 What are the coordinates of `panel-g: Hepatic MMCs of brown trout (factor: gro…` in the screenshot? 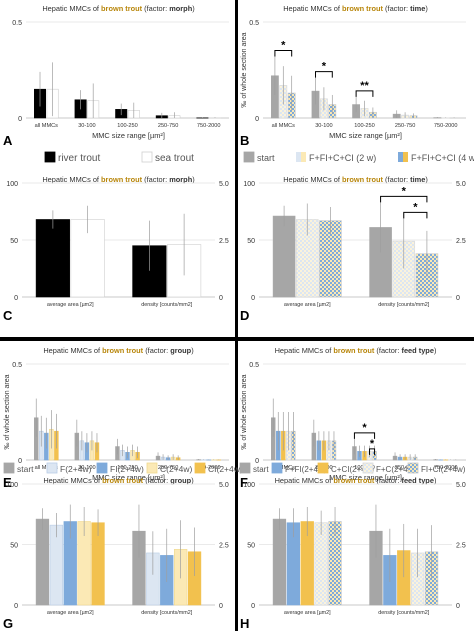 It's located at (116, 553).